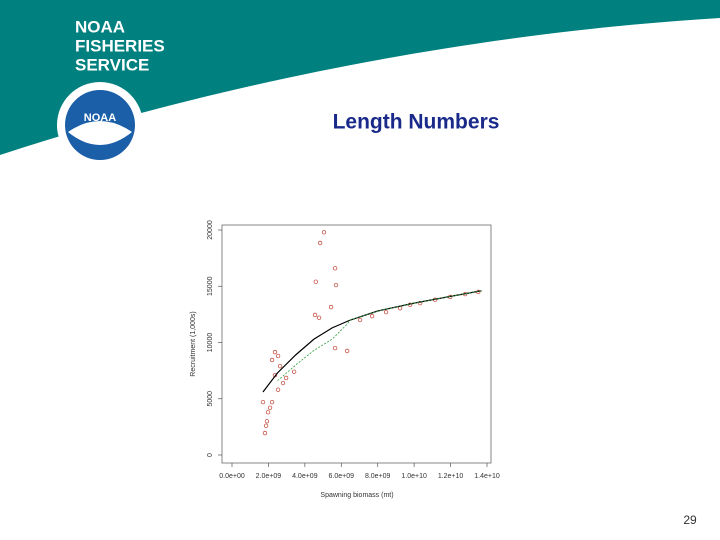  I want to click on x-tick-label: 2.0e+09, so click(269, 476).